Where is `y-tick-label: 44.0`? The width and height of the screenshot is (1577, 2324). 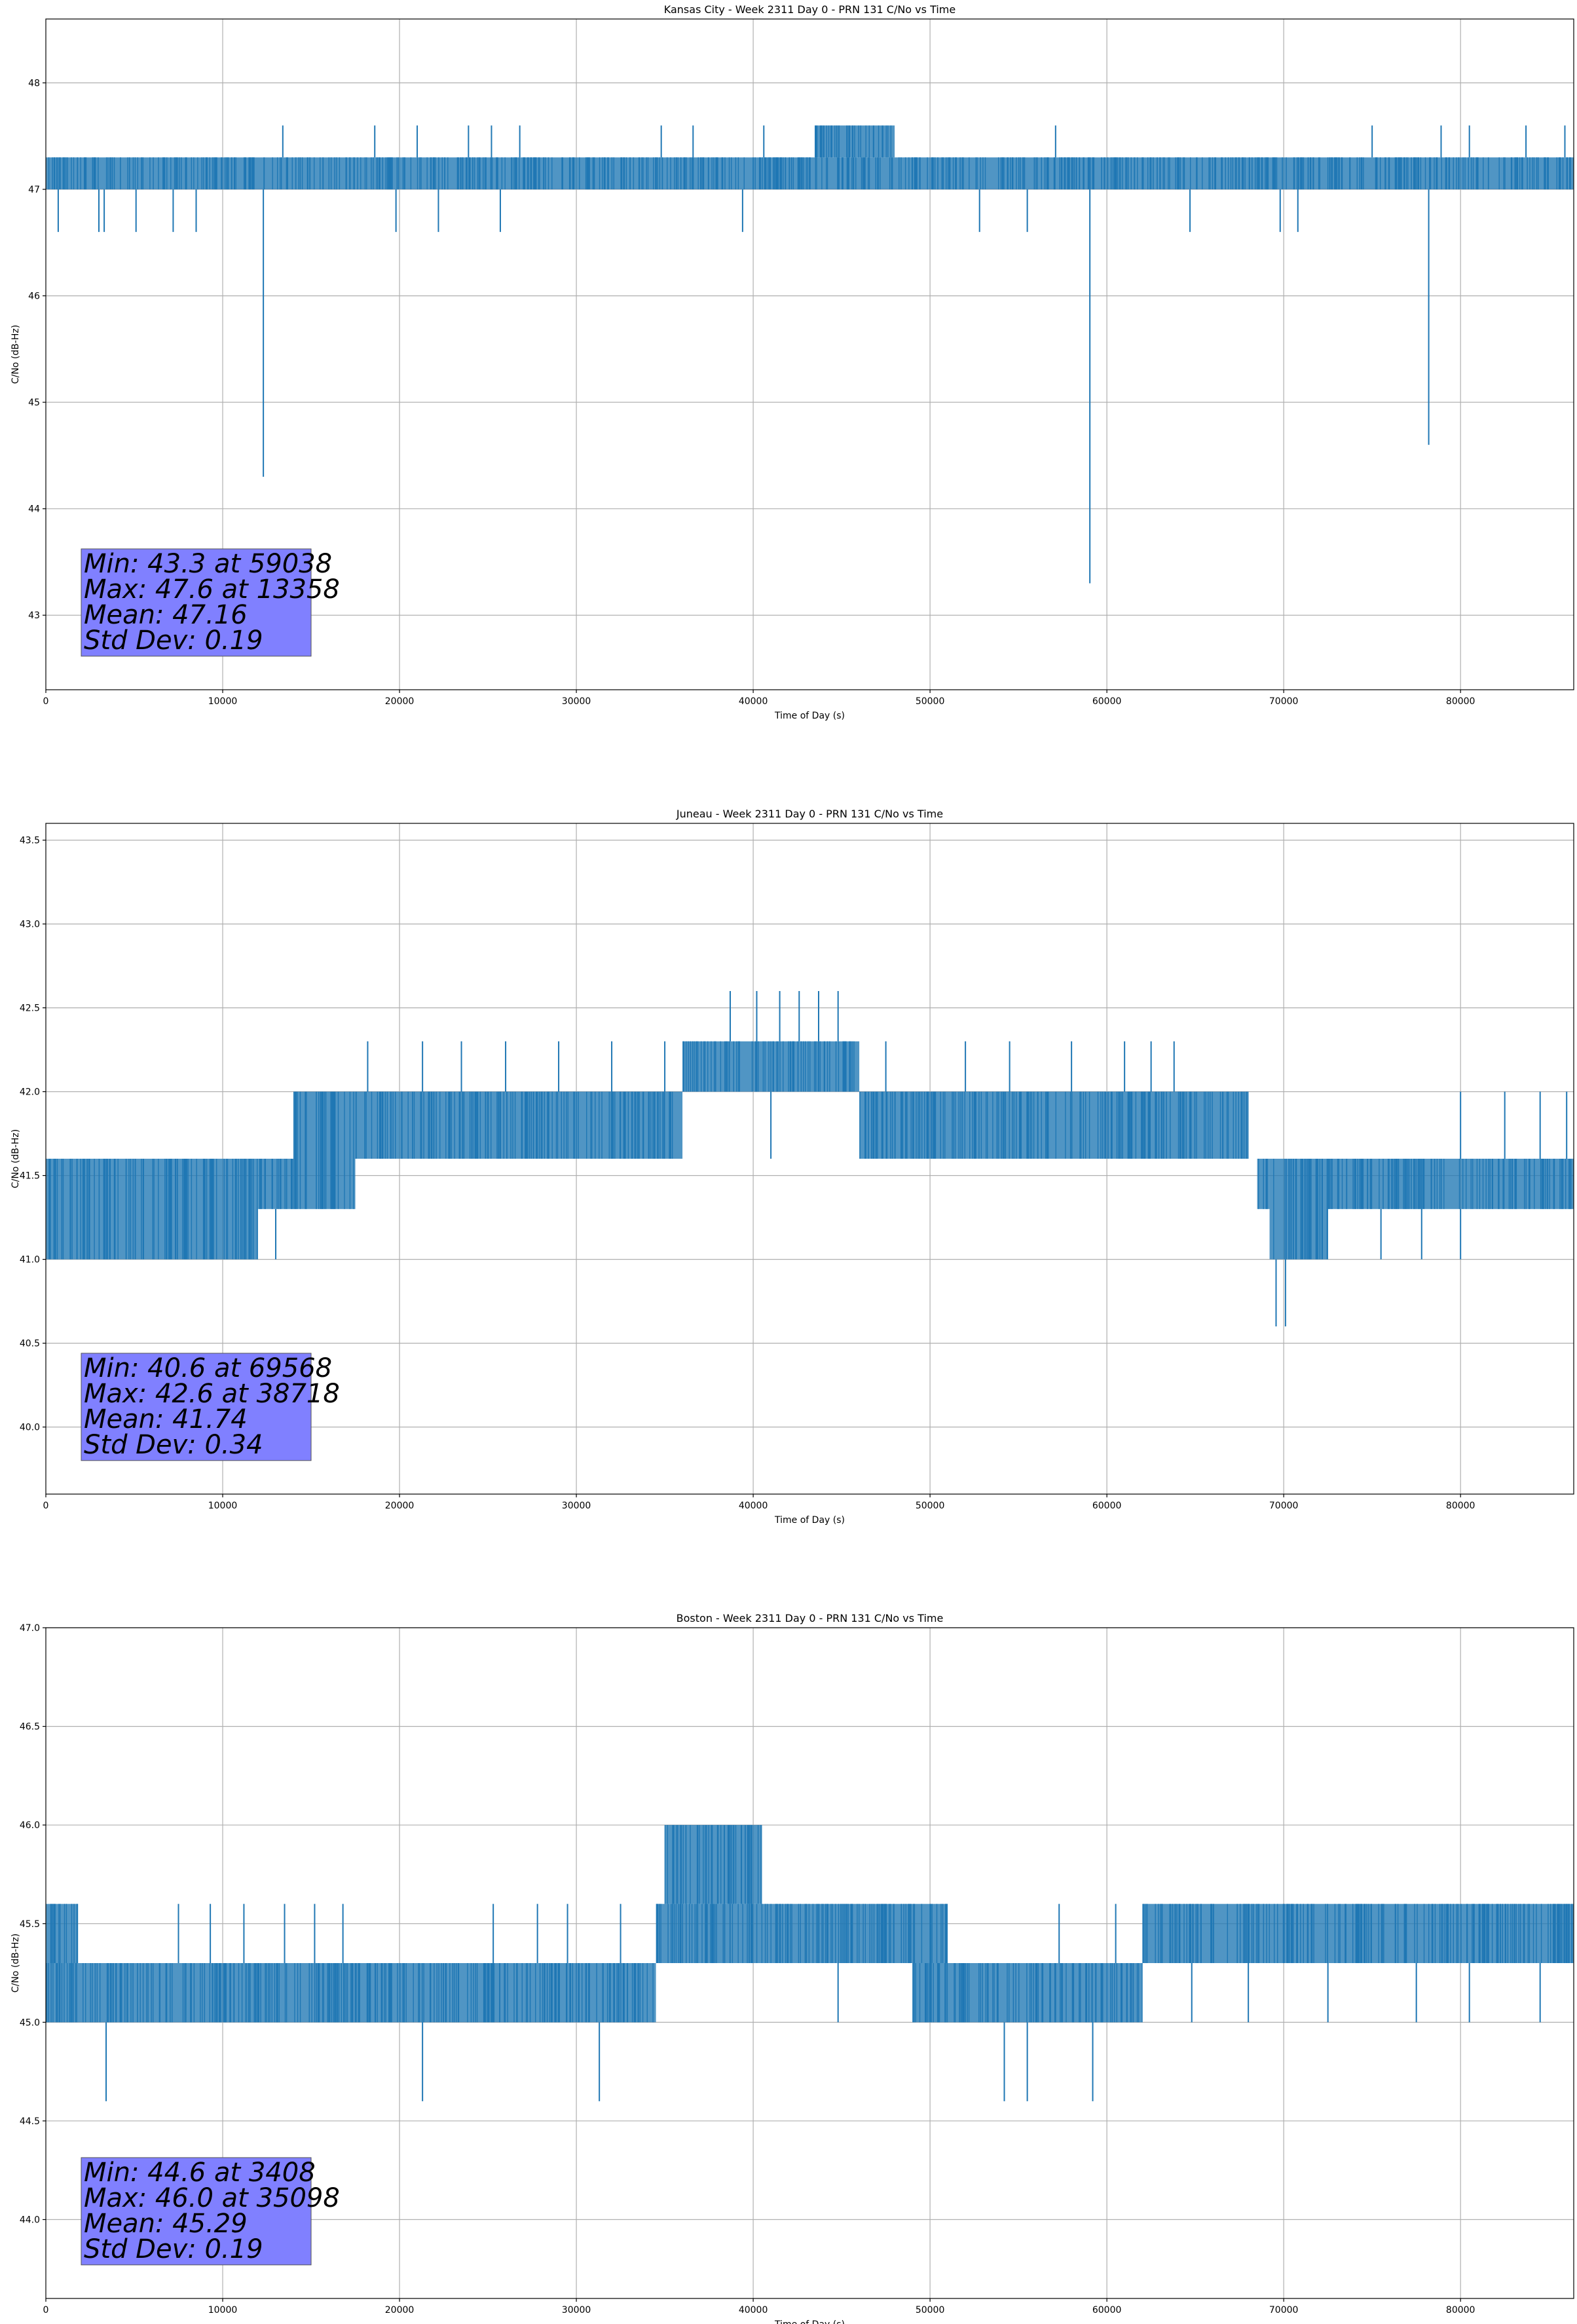
y-tick-label: 44.0 is located at coordinates (30, 2220).